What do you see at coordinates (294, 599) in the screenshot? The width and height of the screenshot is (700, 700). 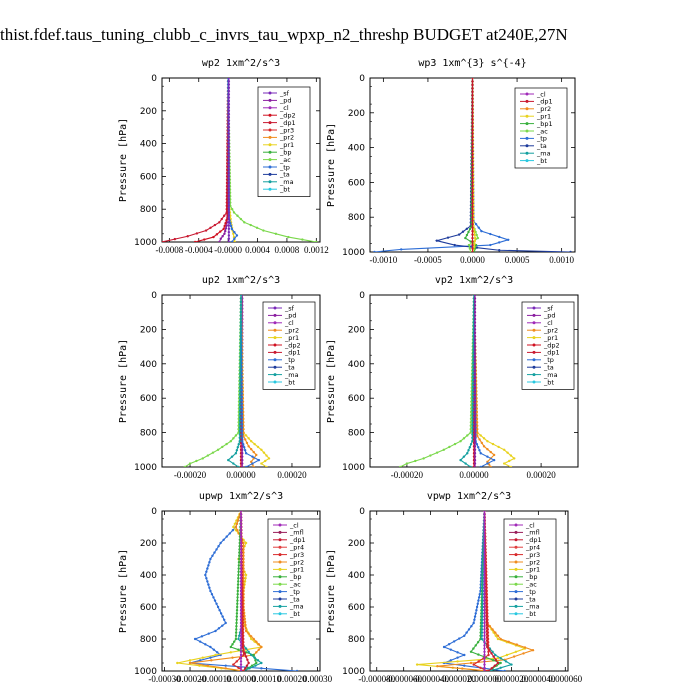 I see `legend-entry: _ta` at bounding box center [294, 599].